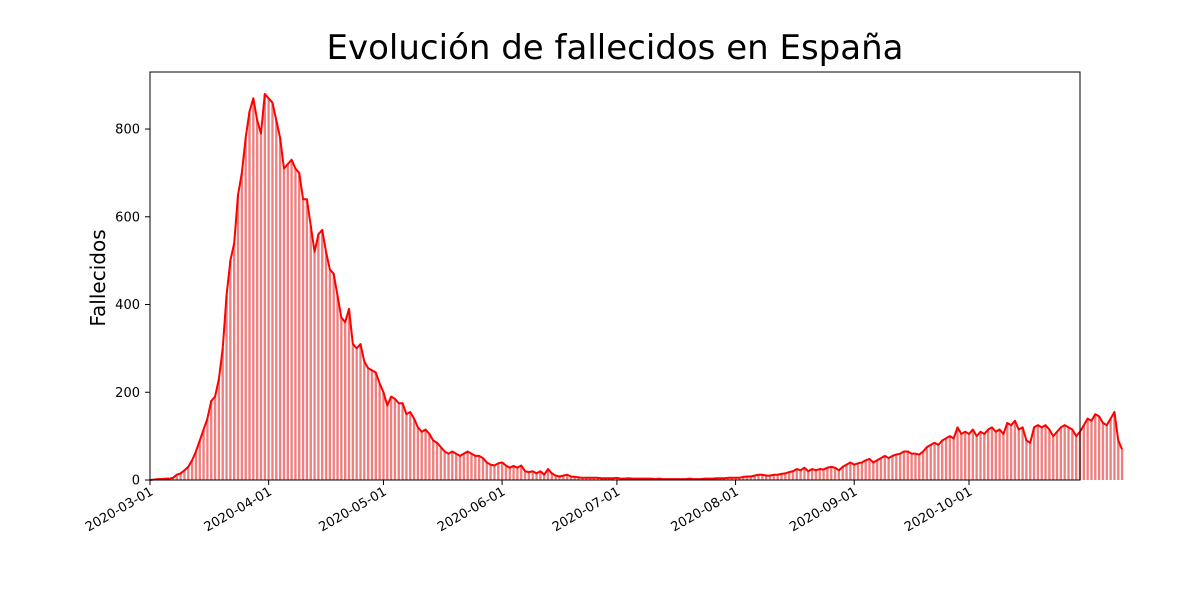 This screenshot has width=1200, height=600. Describe the element at coordinates (127, 393) in the screenshot. I see `y-tick-label: 200` at that location.